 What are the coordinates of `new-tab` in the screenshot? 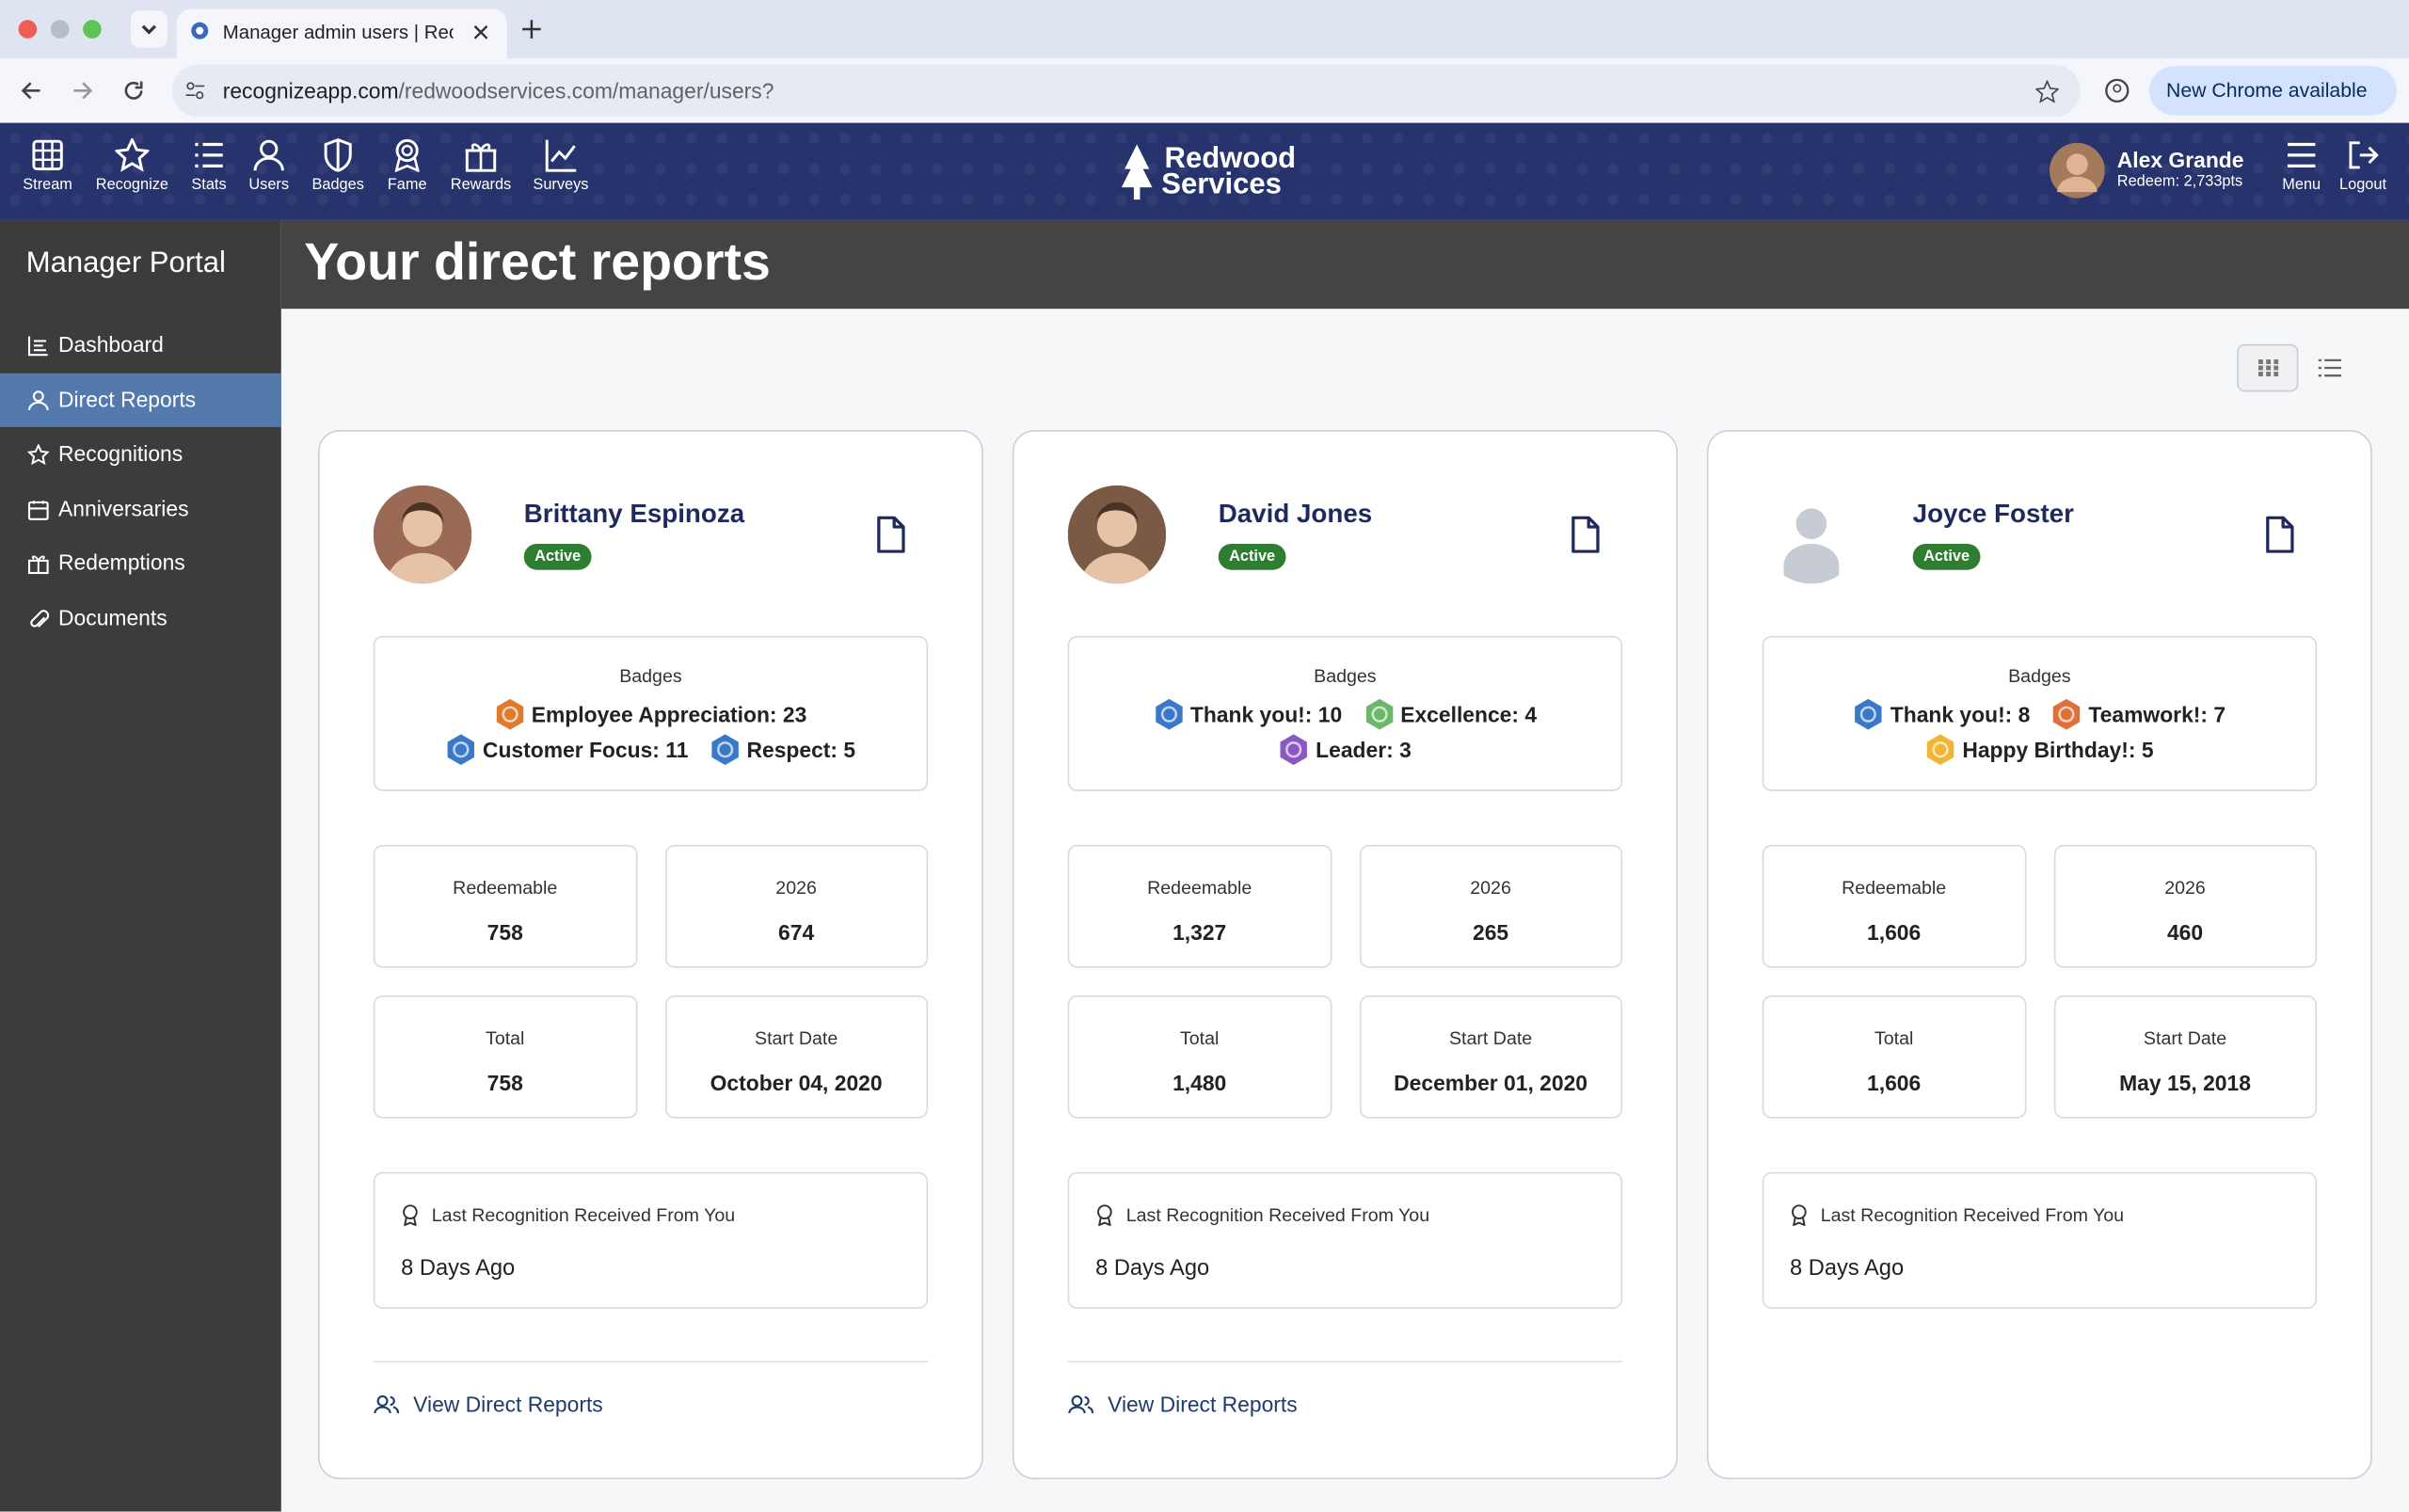 It's located at (531, 30).